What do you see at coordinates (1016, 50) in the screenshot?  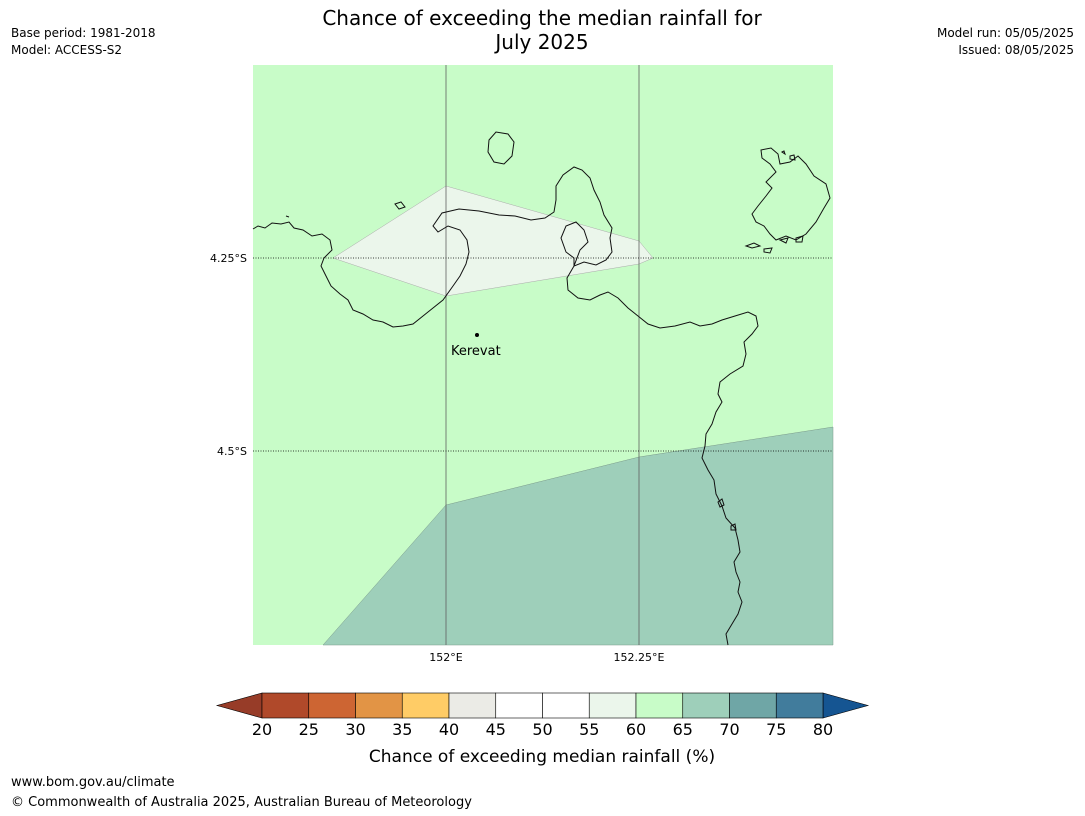 I see `issued-date: Issued: 08/05/2025` at bounding box center [1016, 50].